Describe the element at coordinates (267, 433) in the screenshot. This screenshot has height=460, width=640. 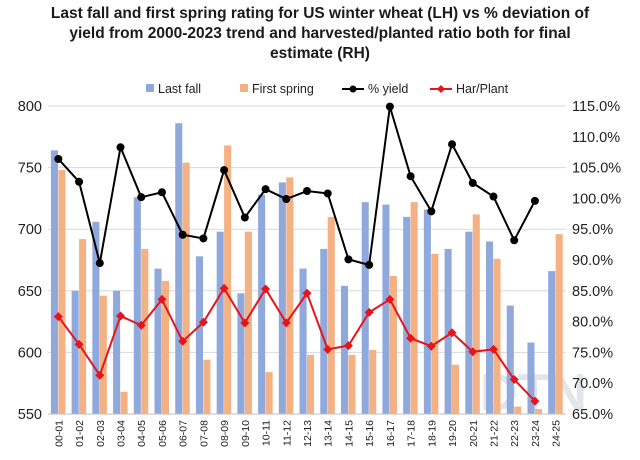
I see `x-axis-tick: 10-11` at that location.